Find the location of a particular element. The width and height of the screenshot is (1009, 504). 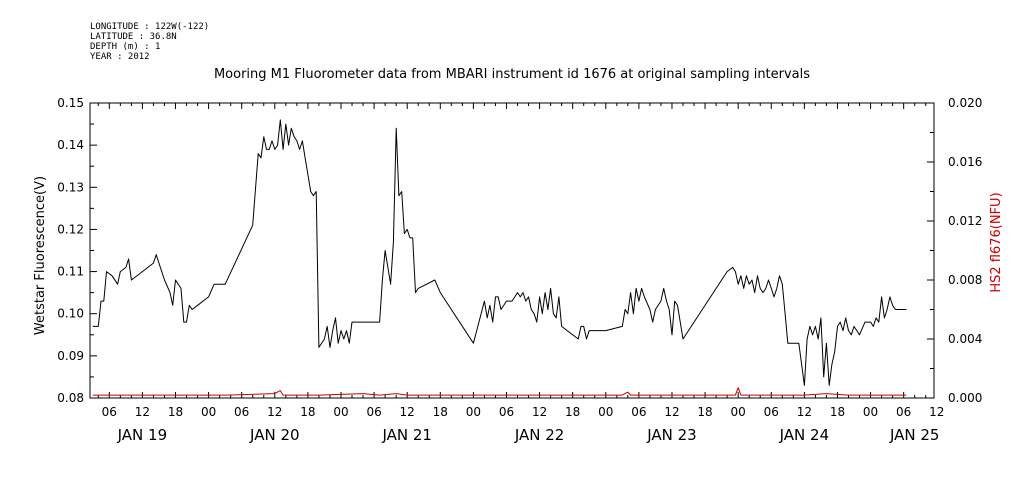

x-day-label: JAN 19 is located at coordinates (142, 435).